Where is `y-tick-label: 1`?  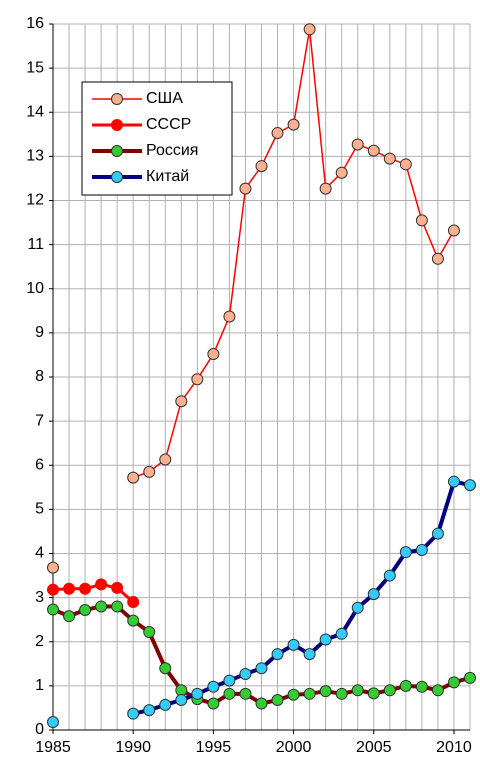 y-tick-label: 1 is located at coordinates (39, 685).